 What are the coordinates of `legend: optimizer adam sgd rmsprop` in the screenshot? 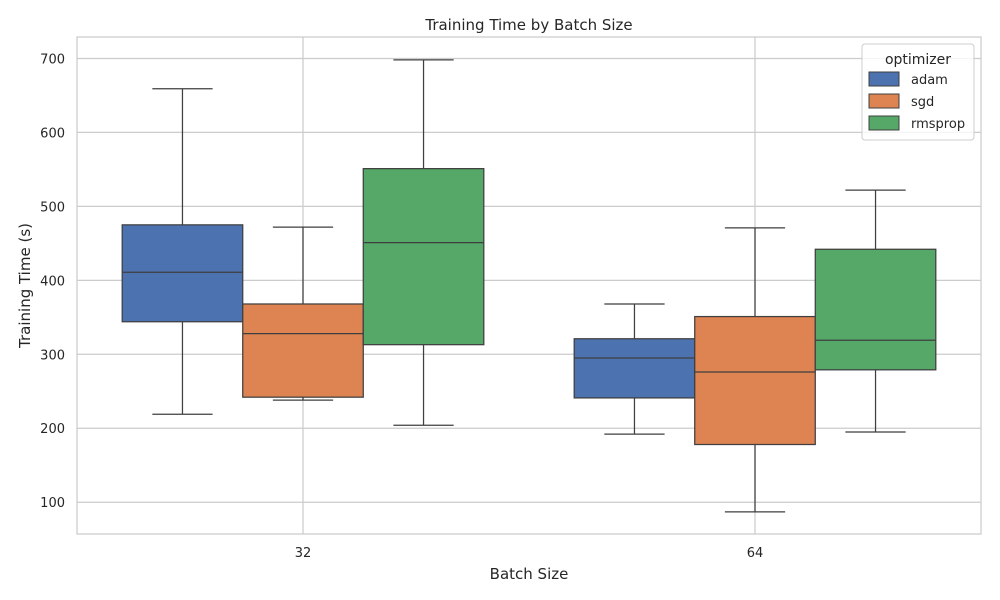 It's located at (918, 92).